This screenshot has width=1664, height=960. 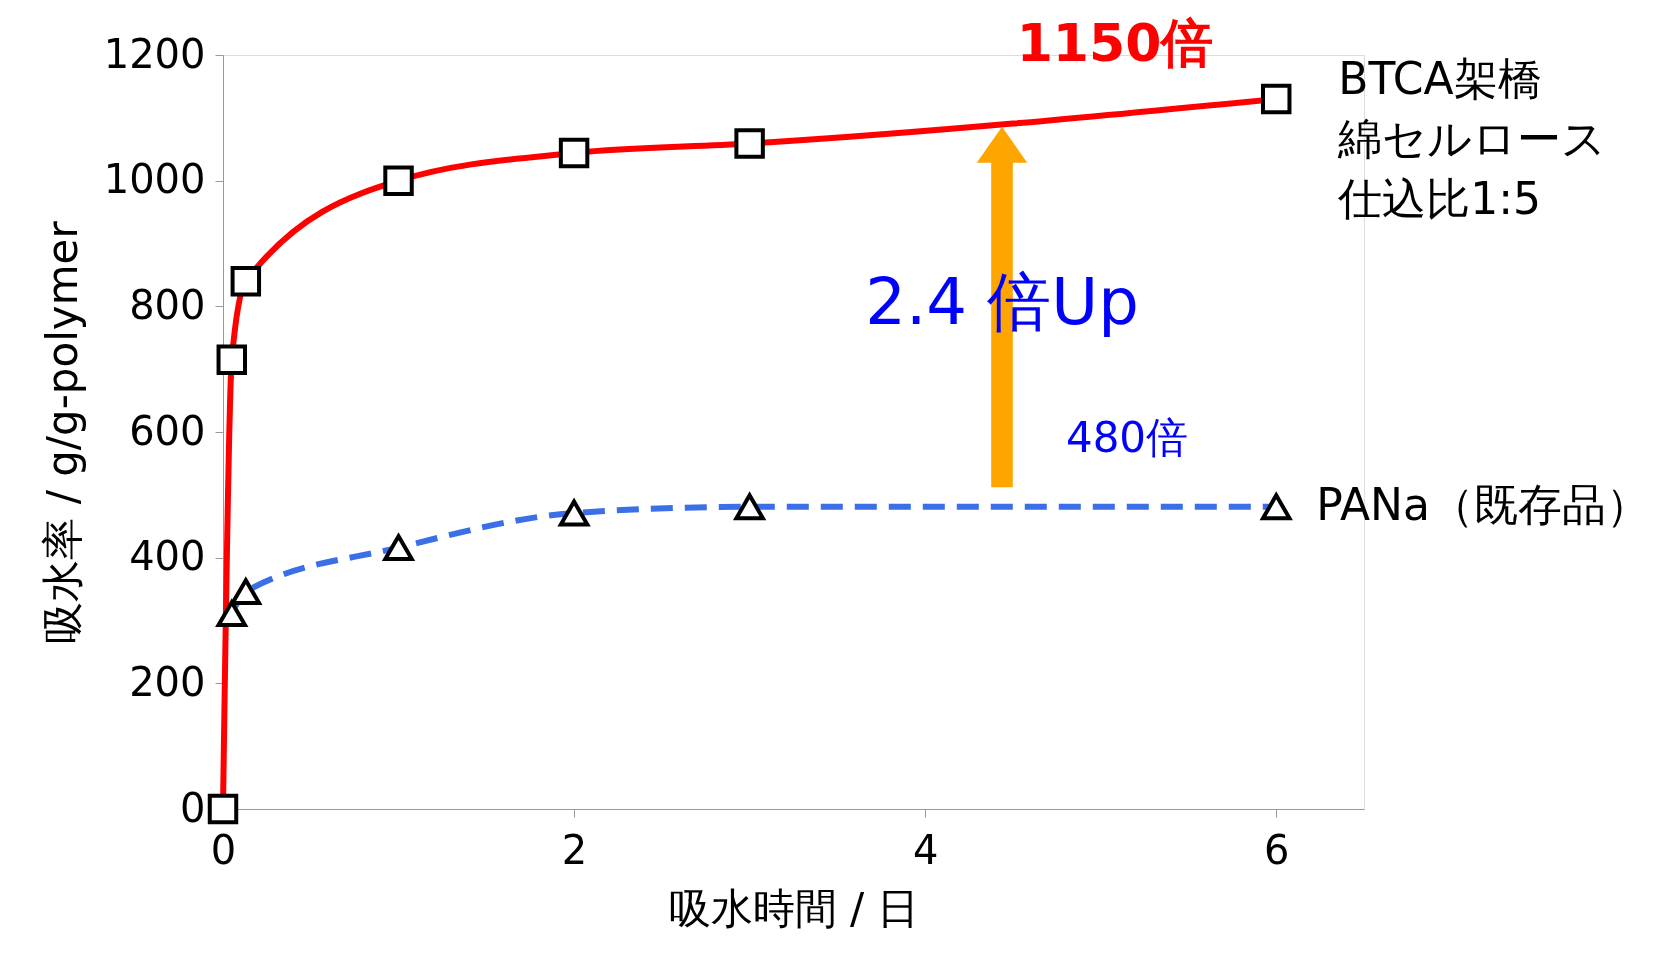 I want to click on x-tick-label: 4, so click(x=925, y=849).